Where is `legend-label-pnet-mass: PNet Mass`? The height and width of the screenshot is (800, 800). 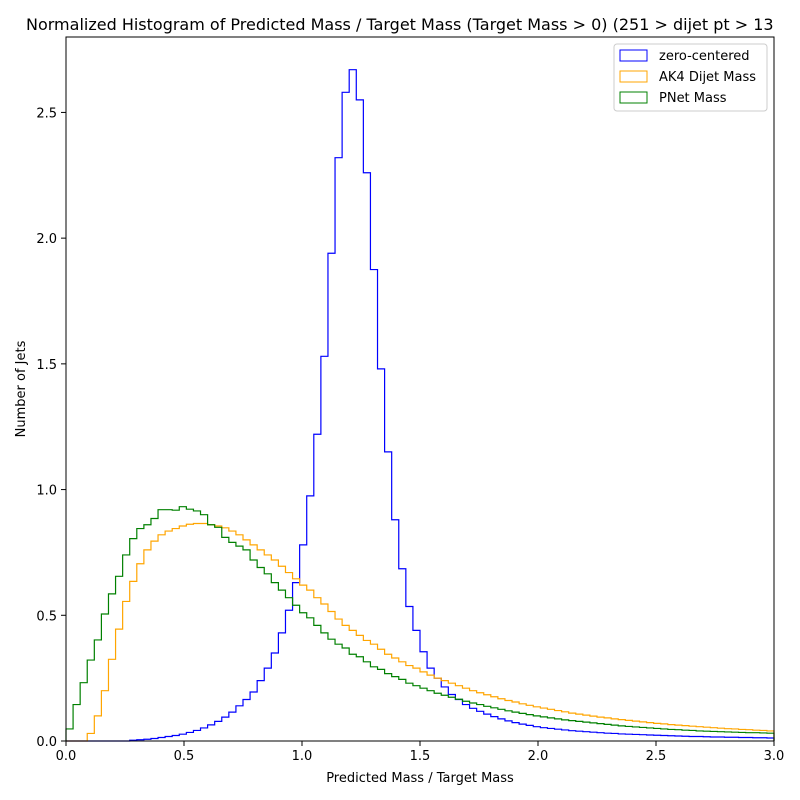 legend-label-pnet-mass: PNet Mass is located at coordinates (693, 98).